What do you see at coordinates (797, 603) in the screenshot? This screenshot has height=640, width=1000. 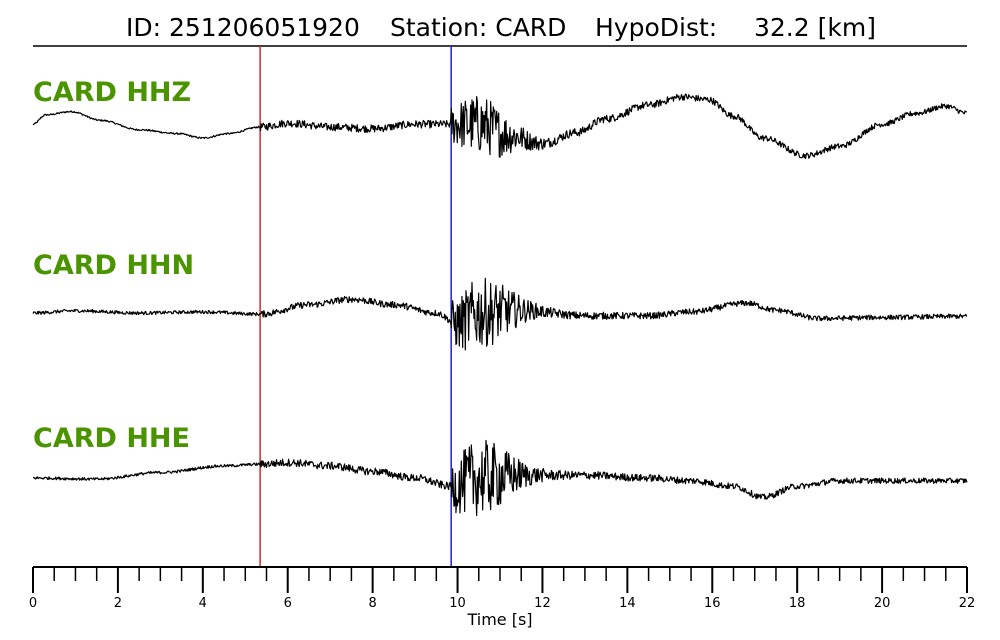 I see `x-tick-label: 18` at bounding box center [797, 603].